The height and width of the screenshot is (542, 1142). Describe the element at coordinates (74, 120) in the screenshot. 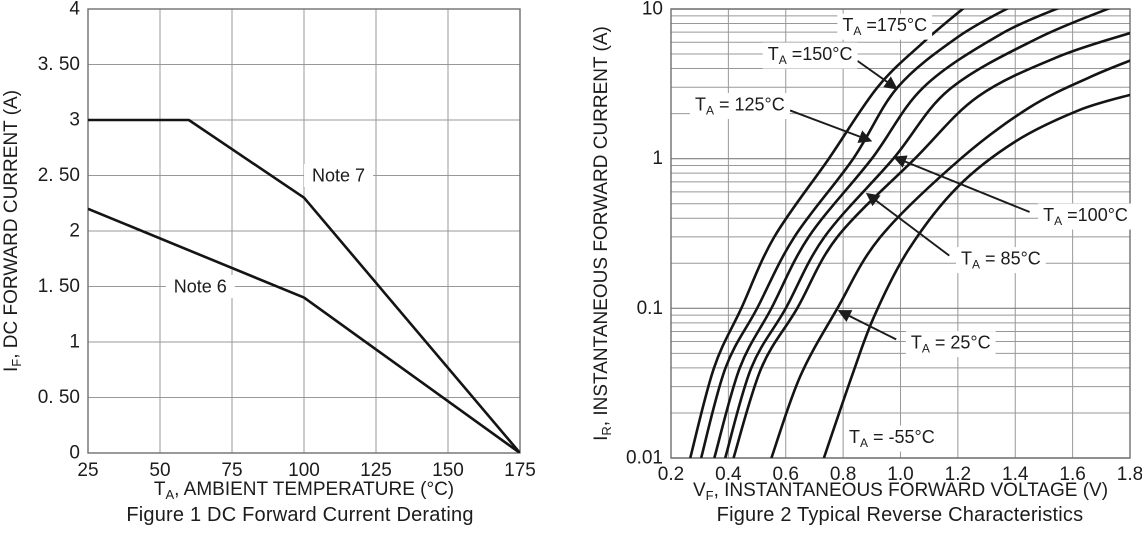

I see `y-tick-label: 3` at that location.